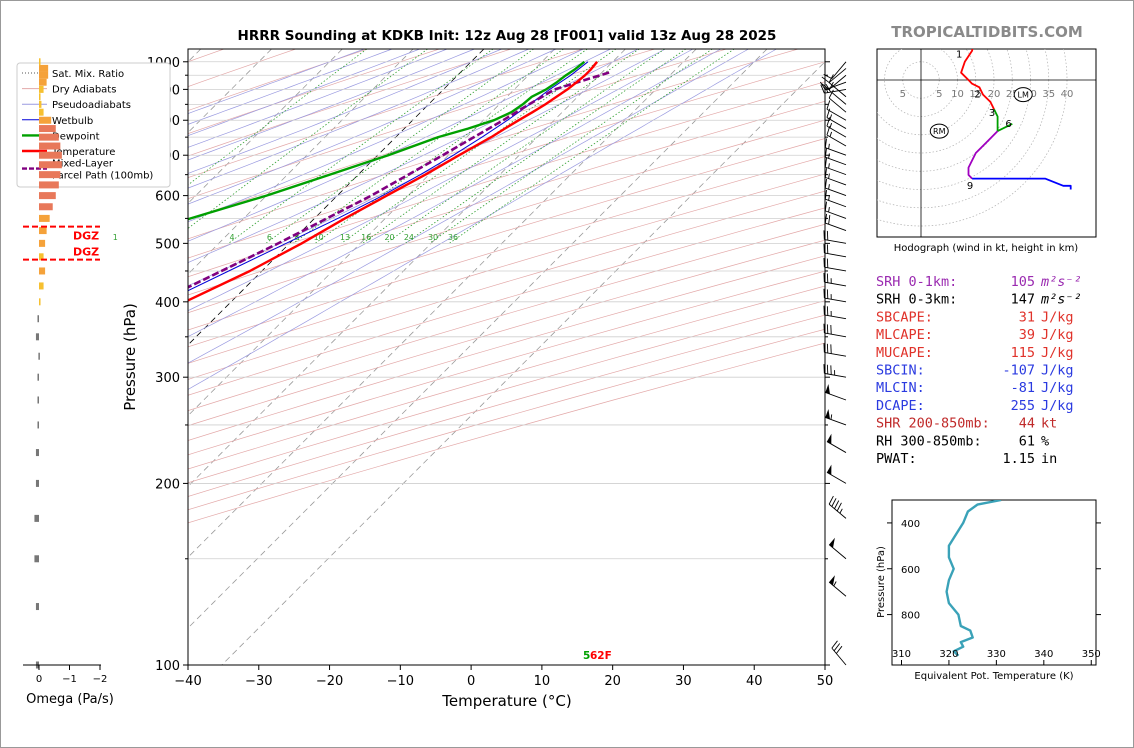 The height and width of the screenshot is (748, 1134). Describe the element at coordinates (896, 459) in the screenshot. I see `index-label: PWAT:` at that location.